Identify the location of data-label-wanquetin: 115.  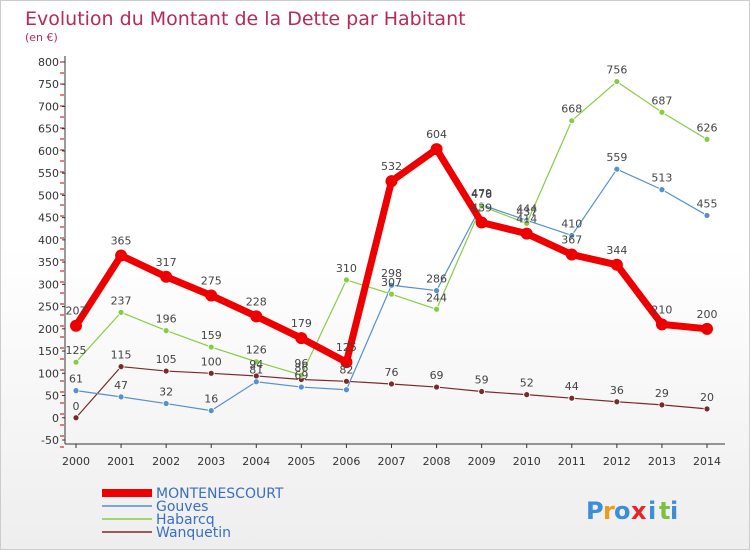
(121, 355).